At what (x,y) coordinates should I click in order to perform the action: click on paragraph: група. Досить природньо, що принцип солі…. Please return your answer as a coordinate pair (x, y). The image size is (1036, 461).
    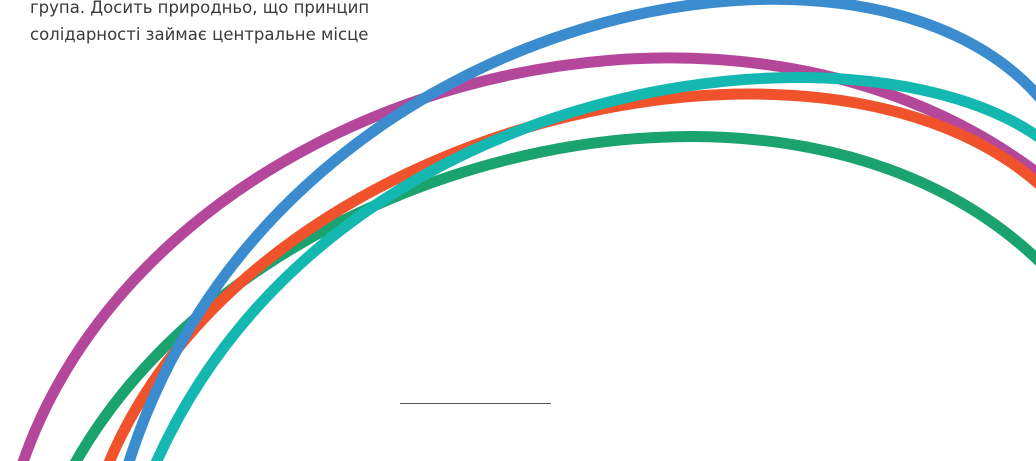
    Looking at the image, I should click on (199, 24).